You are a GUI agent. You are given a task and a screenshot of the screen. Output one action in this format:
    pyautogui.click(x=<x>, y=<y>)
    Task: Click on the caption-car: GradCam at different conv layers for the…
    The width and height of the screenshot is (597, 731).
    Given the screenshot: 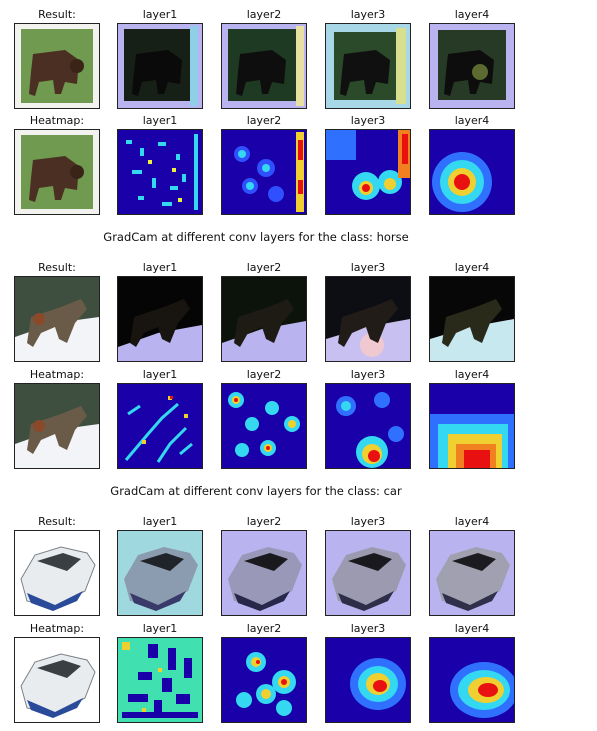 What is the action you would take?
    pyautogui.click(x=256, y=491)
    